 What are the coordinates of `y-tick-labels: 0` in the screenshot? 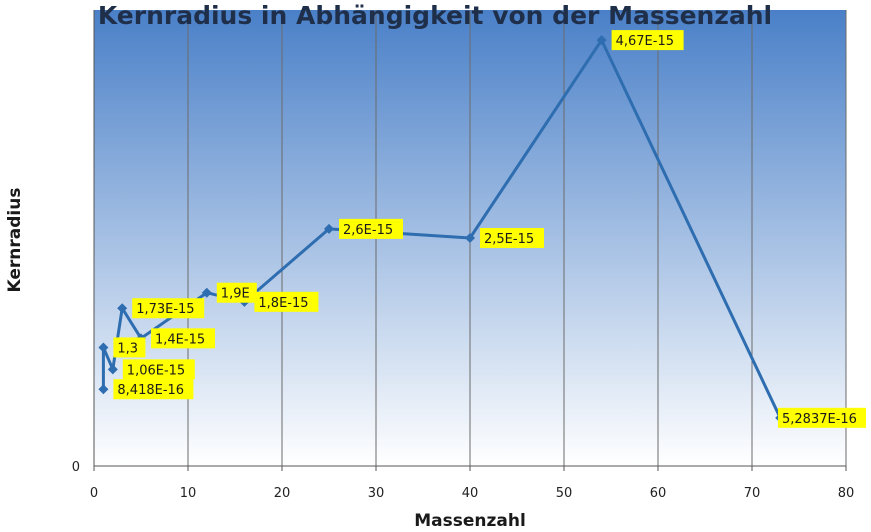 It's located at (76, 467).